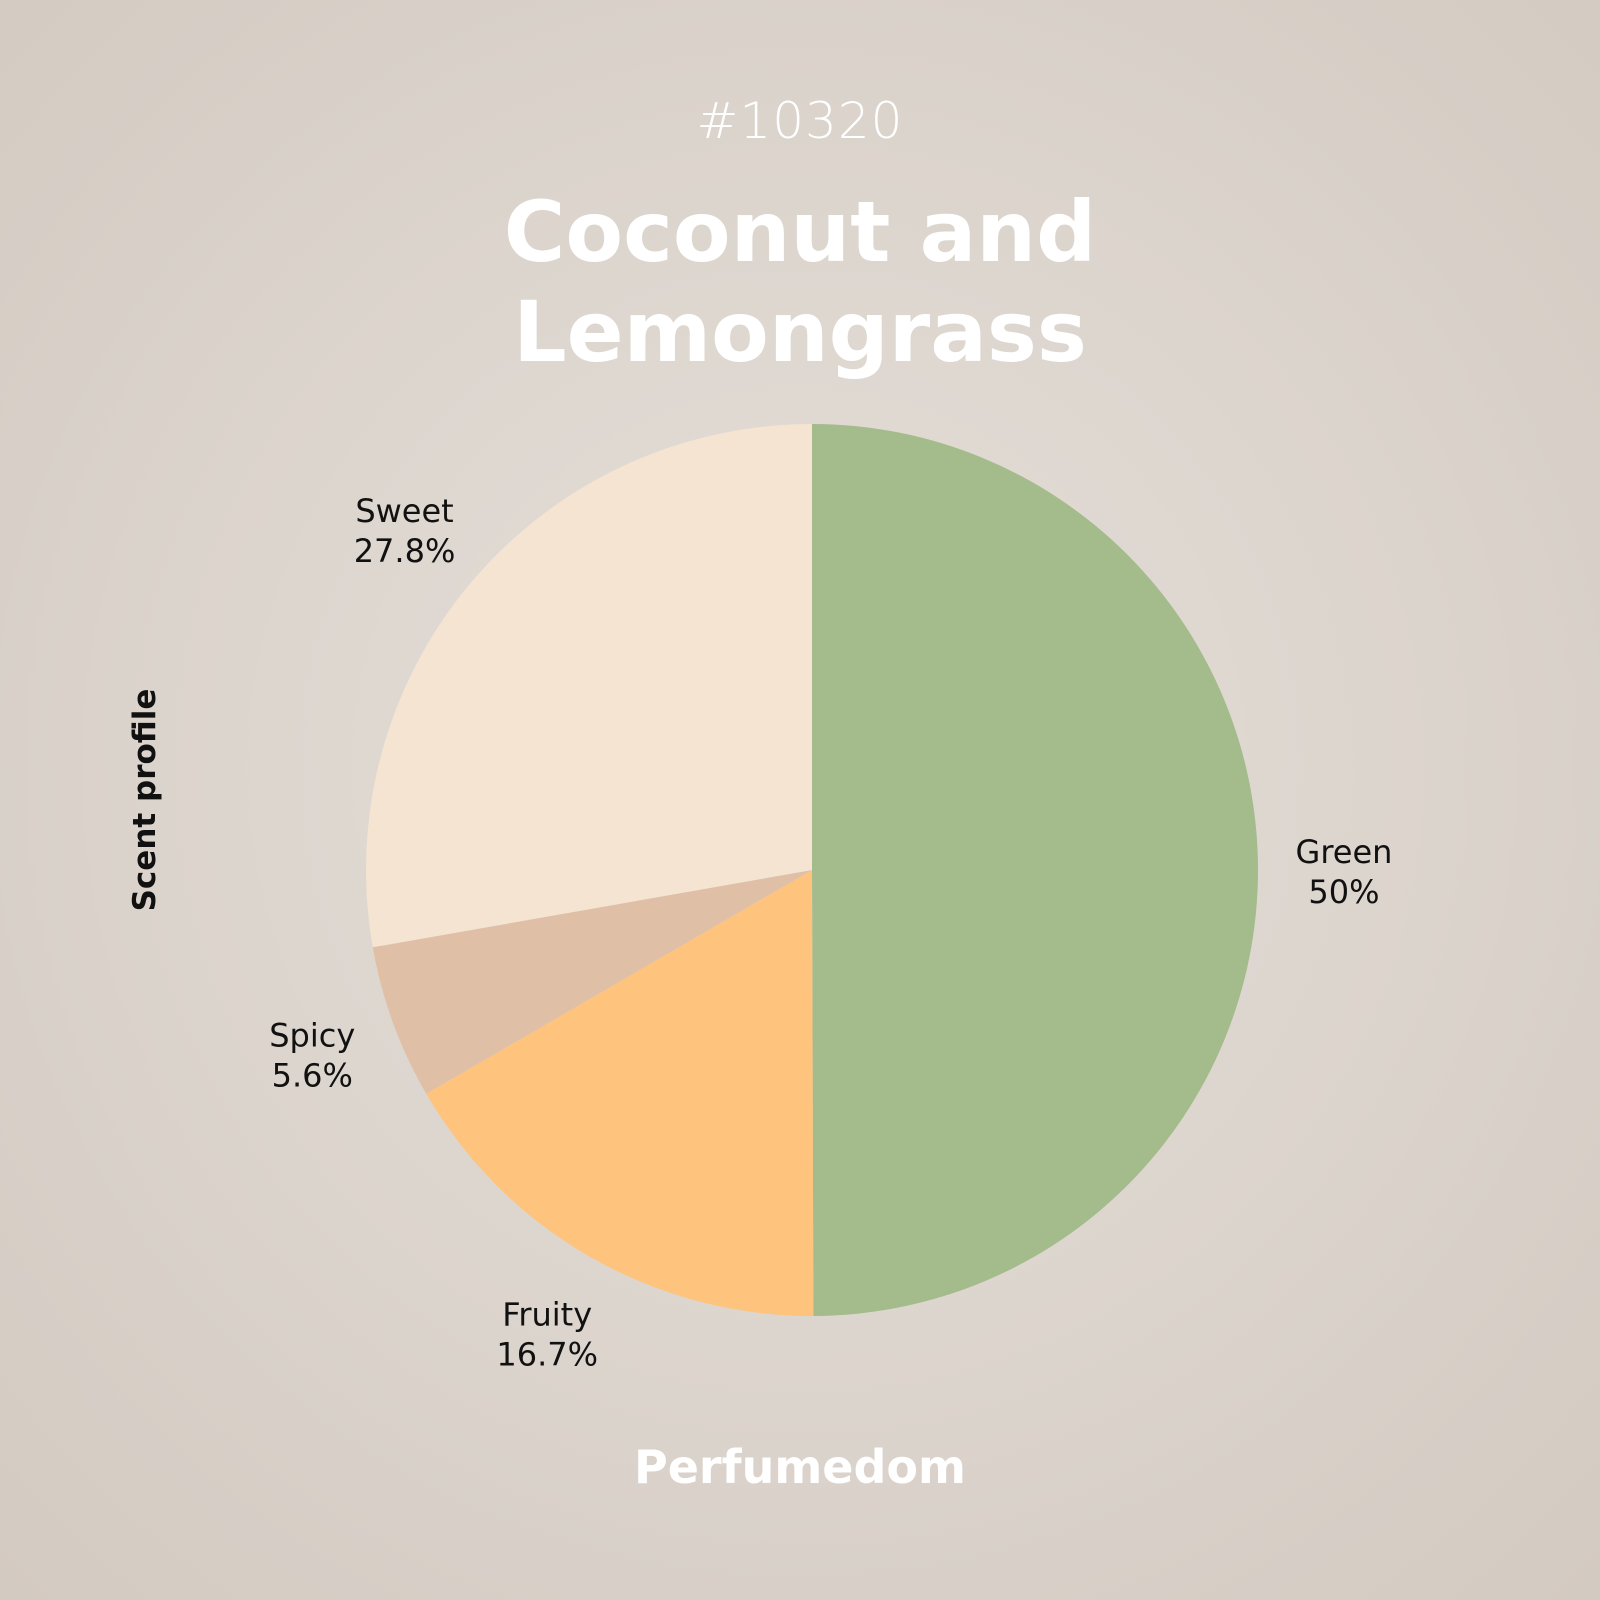 This screenshot has width=1600, height=1600. I want to click on chart-title: Coconut and Lemongrass, so click(800, 282).